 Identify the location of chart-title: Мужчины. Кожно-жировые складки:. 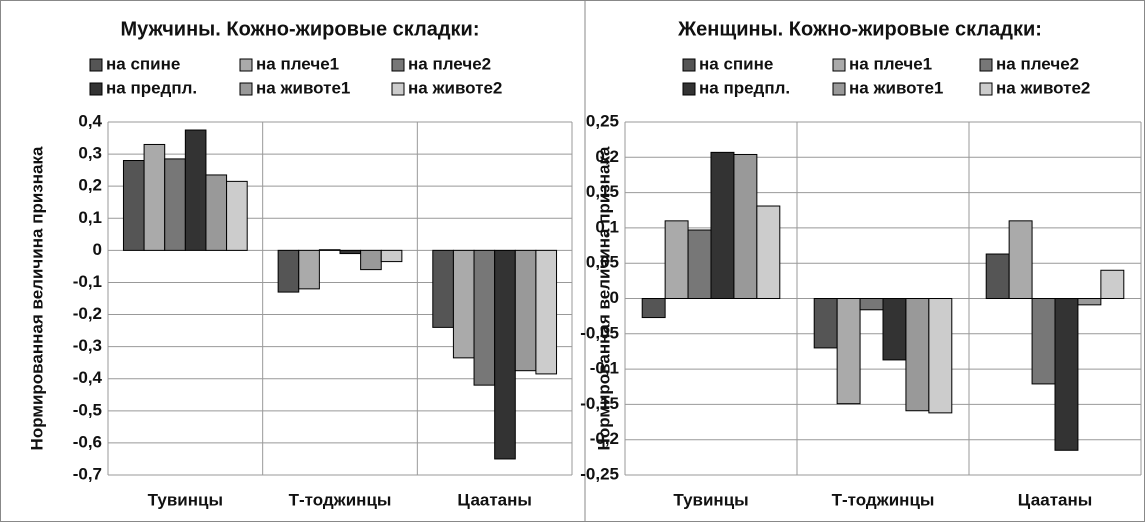
(299, 29).